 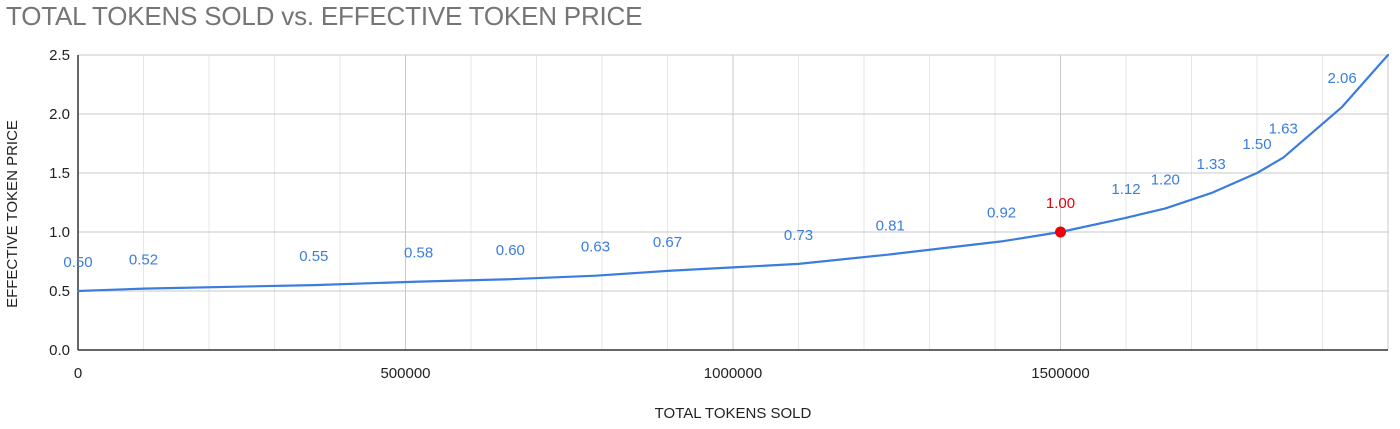 I want to click on data-label: 0.67, so click(x=667, y=242).